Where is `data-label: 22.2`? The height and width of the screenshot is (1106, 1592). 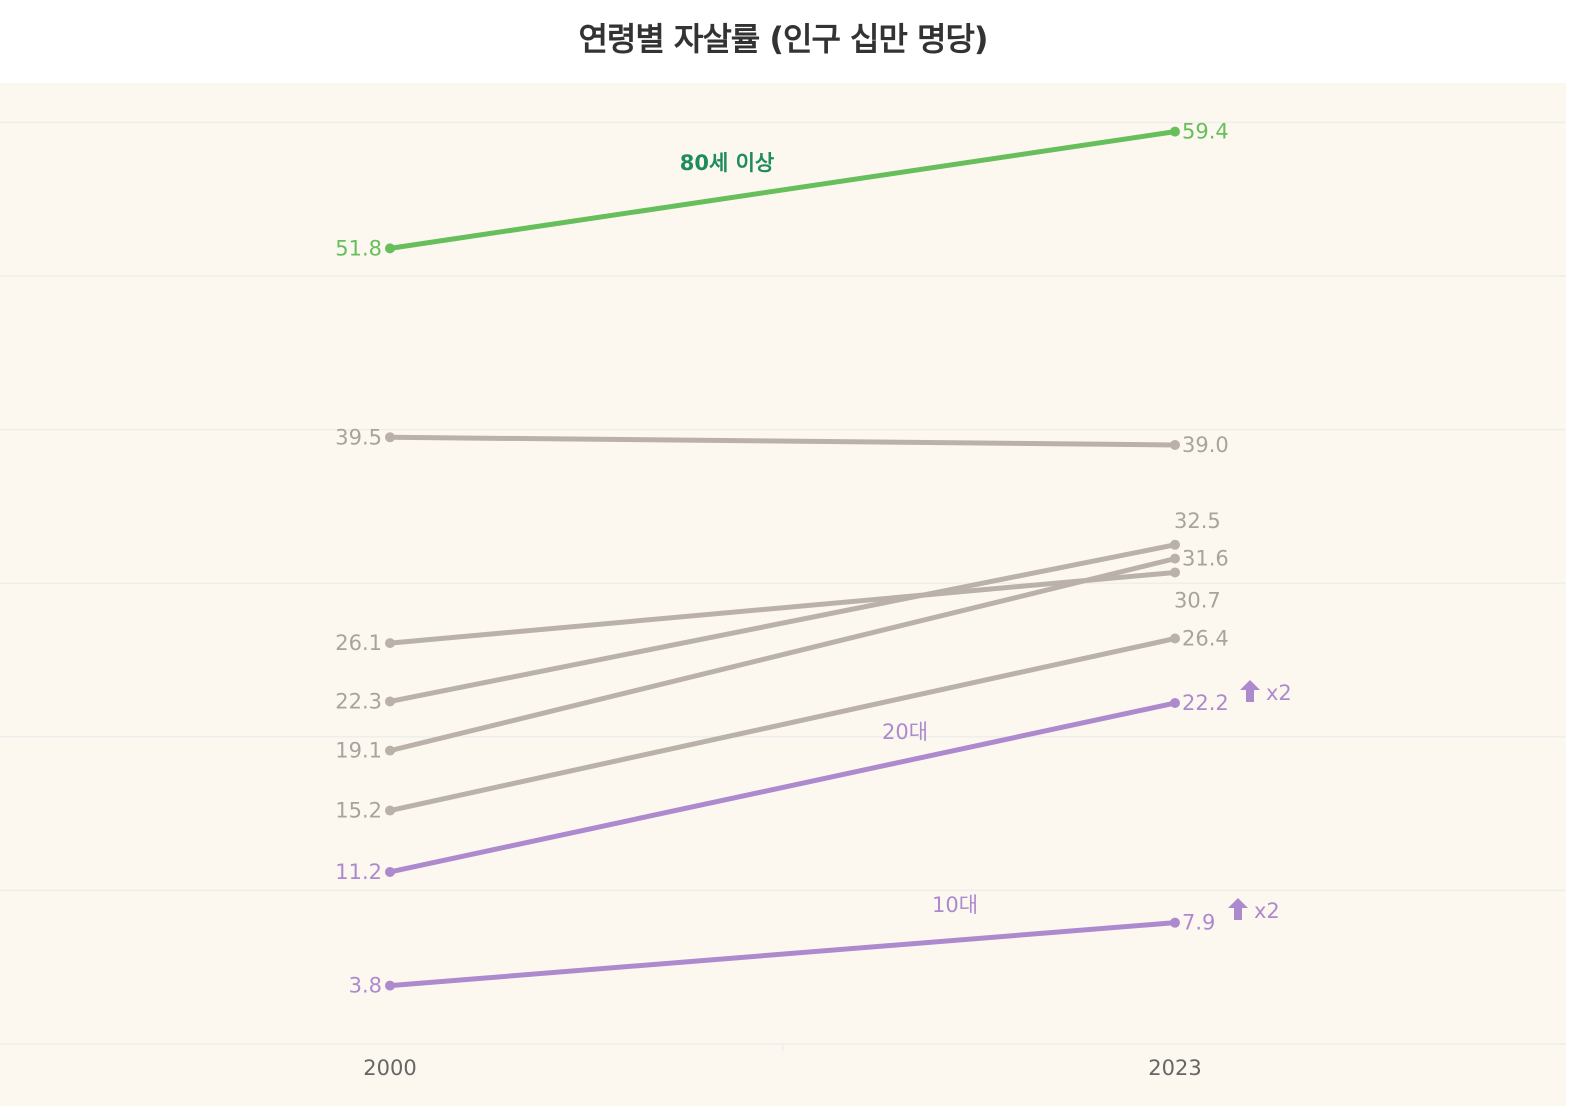
data-label: 22.2 is located at coordinates (1205, 703).